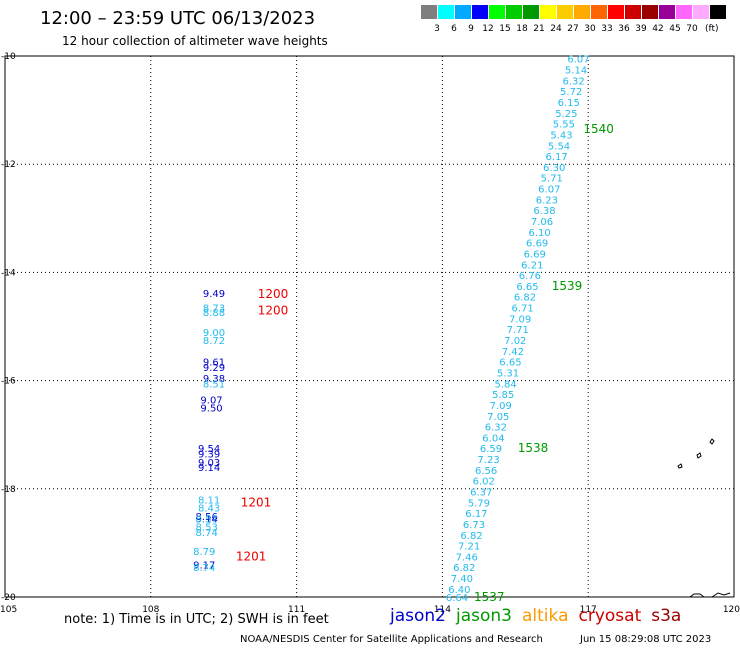 The height and width of the screenshot is (650, 740). I want to click on legend-label: 15, so click(505, 29).